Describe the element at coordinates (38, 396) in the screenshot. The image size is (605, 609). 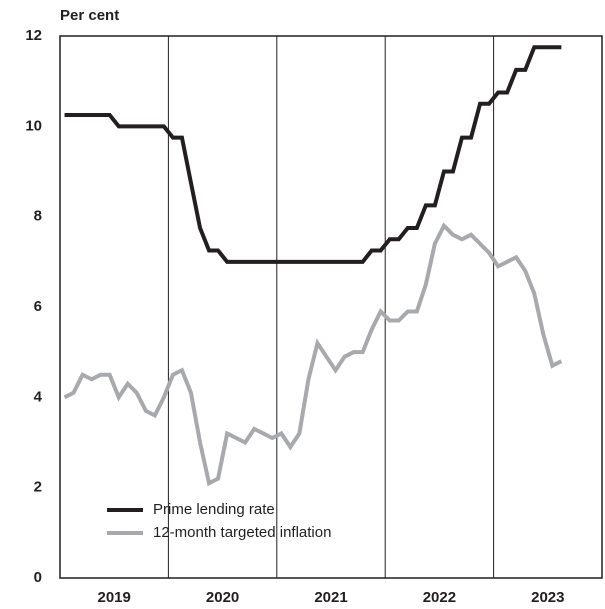
I see `y-tick-label: 4` at that location.